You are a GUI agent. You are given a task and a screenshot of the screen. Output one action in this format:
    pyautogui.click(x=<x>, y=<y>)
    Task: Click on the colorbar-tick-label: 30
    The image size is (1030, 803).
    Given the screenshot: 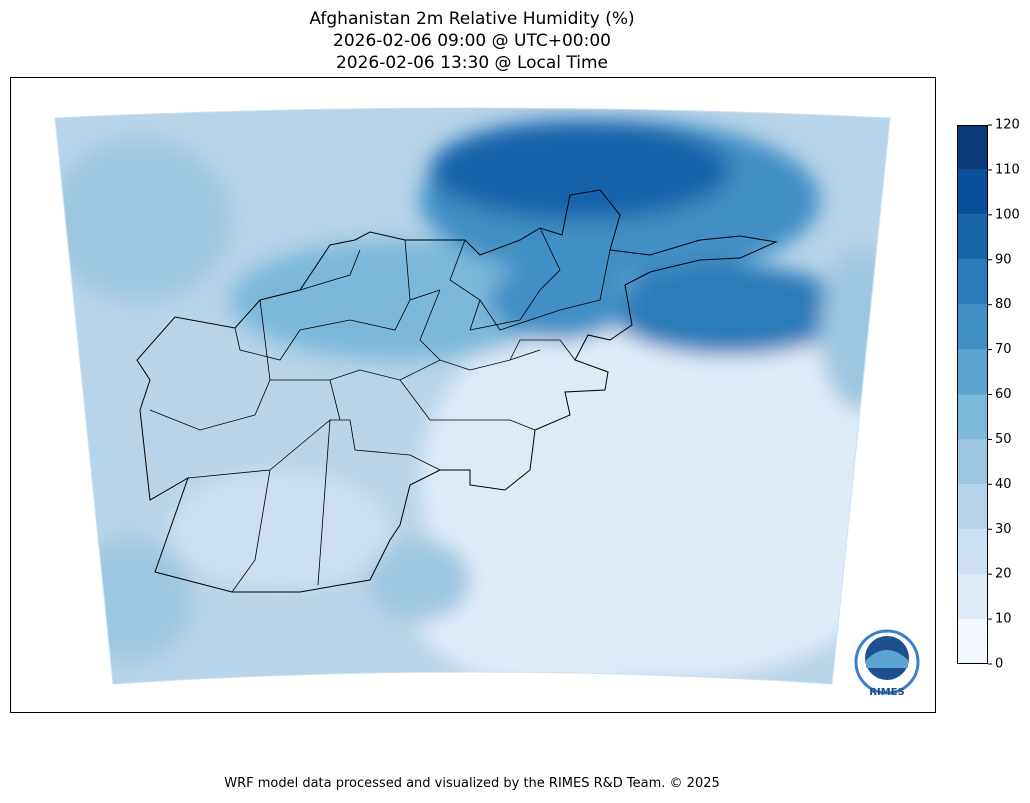 What is the action you would take?
    pyautogui.click(x=1003, y=529)
    